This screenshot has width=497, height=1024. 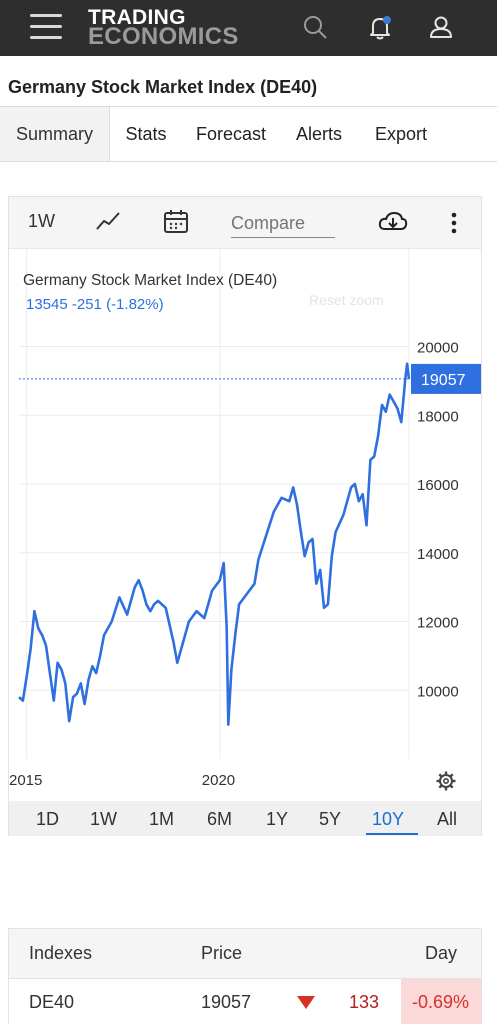 I want to click on header-day: Day, so click(x=440, y=953).